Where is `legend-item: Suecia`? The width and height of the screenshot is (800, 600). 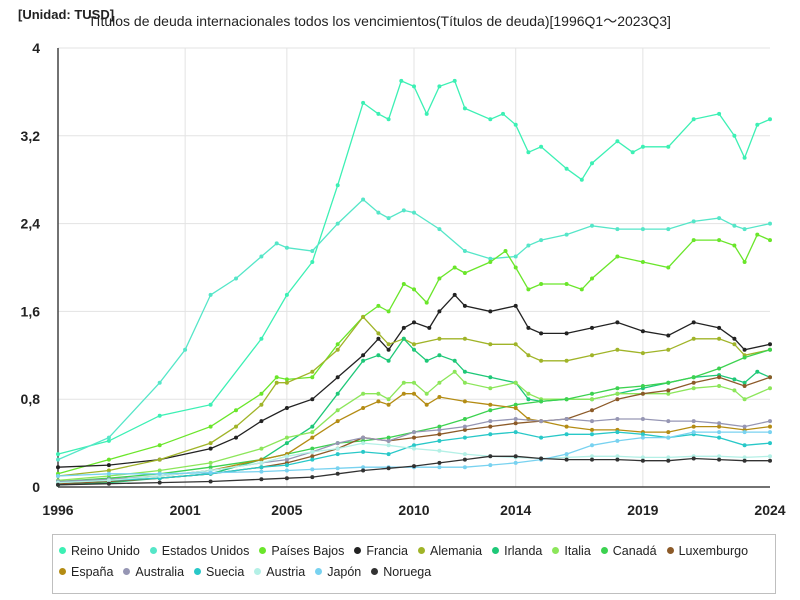
legend-item: Suecia is located at coordinates (219, 571).